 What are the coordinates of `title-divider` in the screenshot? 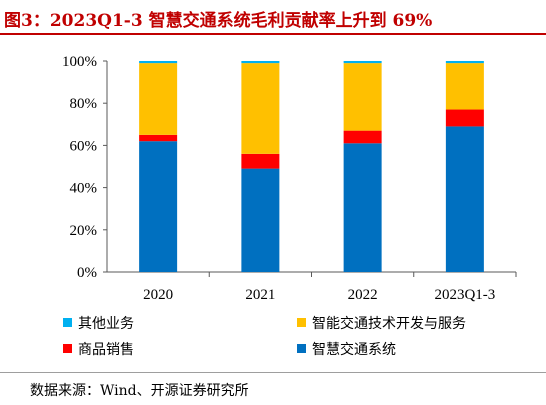 It's located at (273, 34).